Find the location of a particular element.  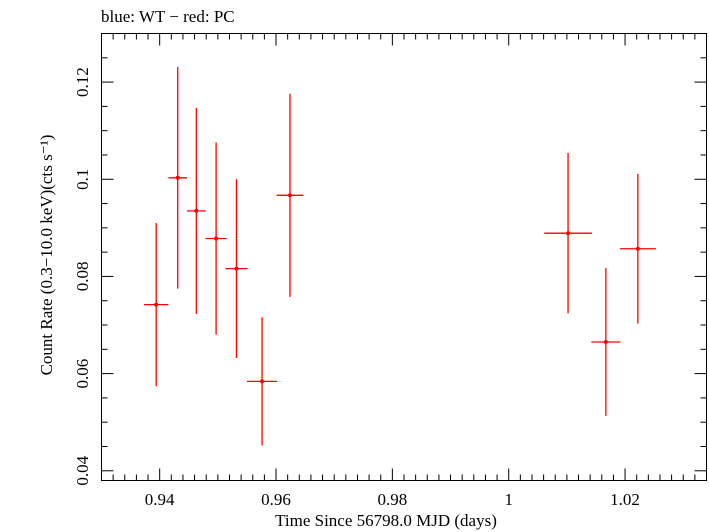

x-tick-label: 1 is located at coordinates (508, 499).